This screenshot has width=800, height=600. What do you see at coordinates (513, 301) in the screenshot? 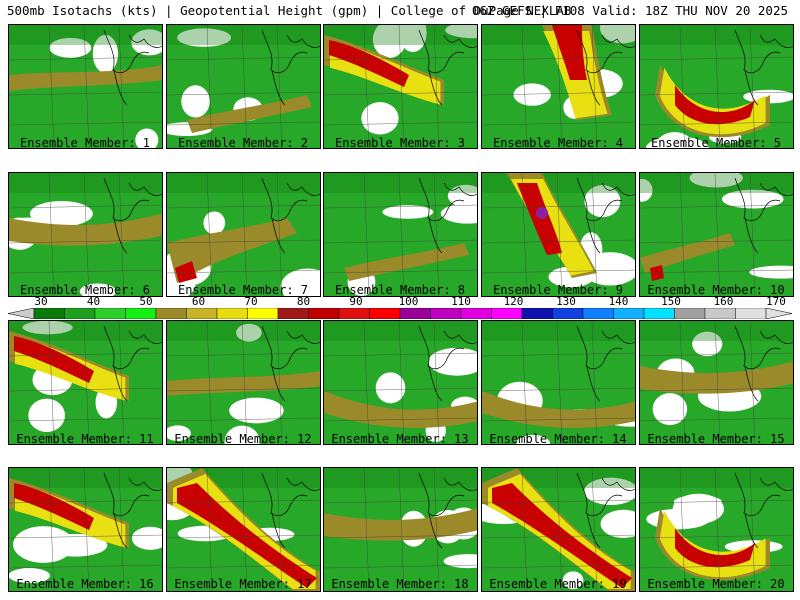
I see `colorbar-tick-label: 120` at bounding box center [513, 301].